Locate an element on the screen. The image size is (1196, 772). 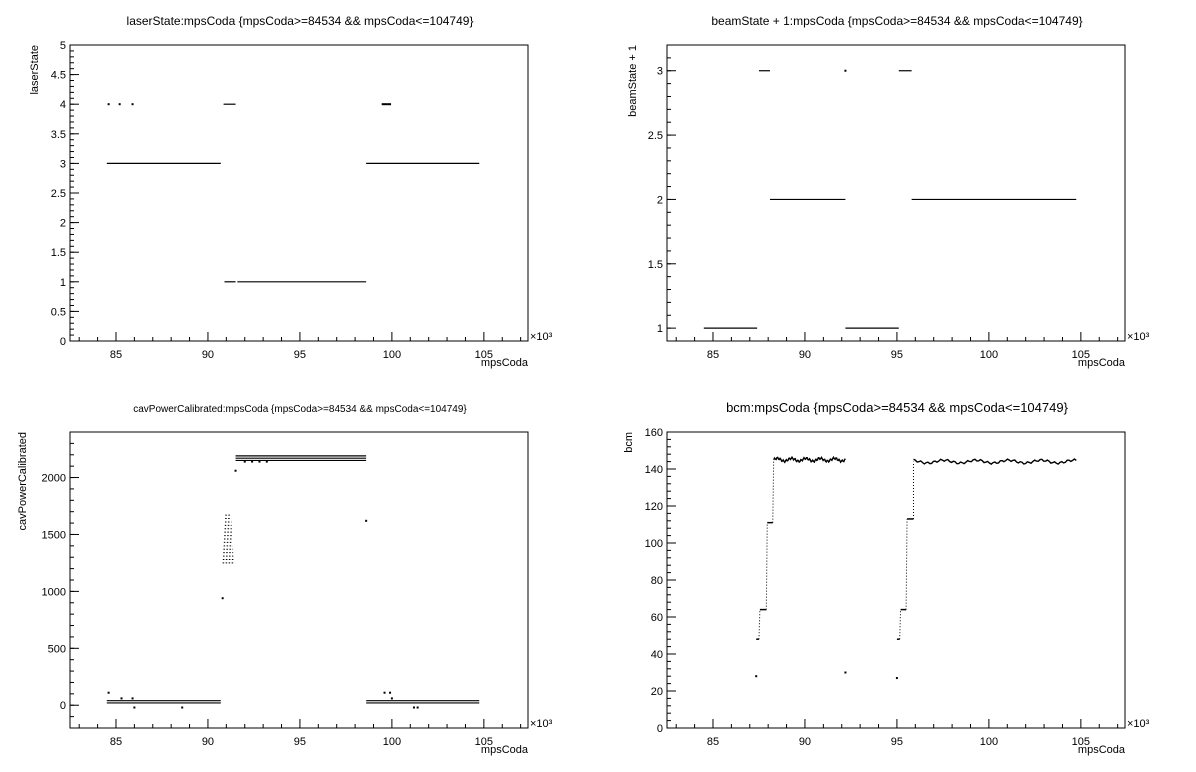
y-tick-label: 60 is located at coordinates (657, 618).